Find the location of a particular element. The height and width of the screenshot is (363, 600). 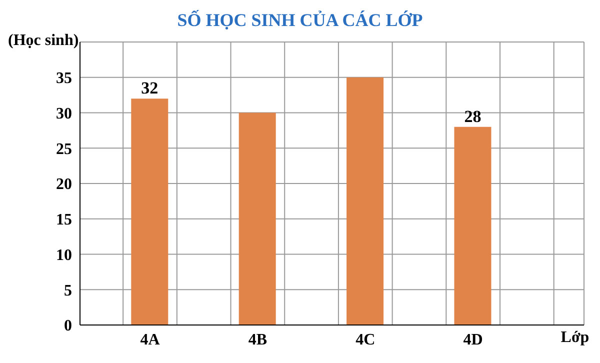

y-axis-title: (Học sinh) is located at coordinates (43, 41).